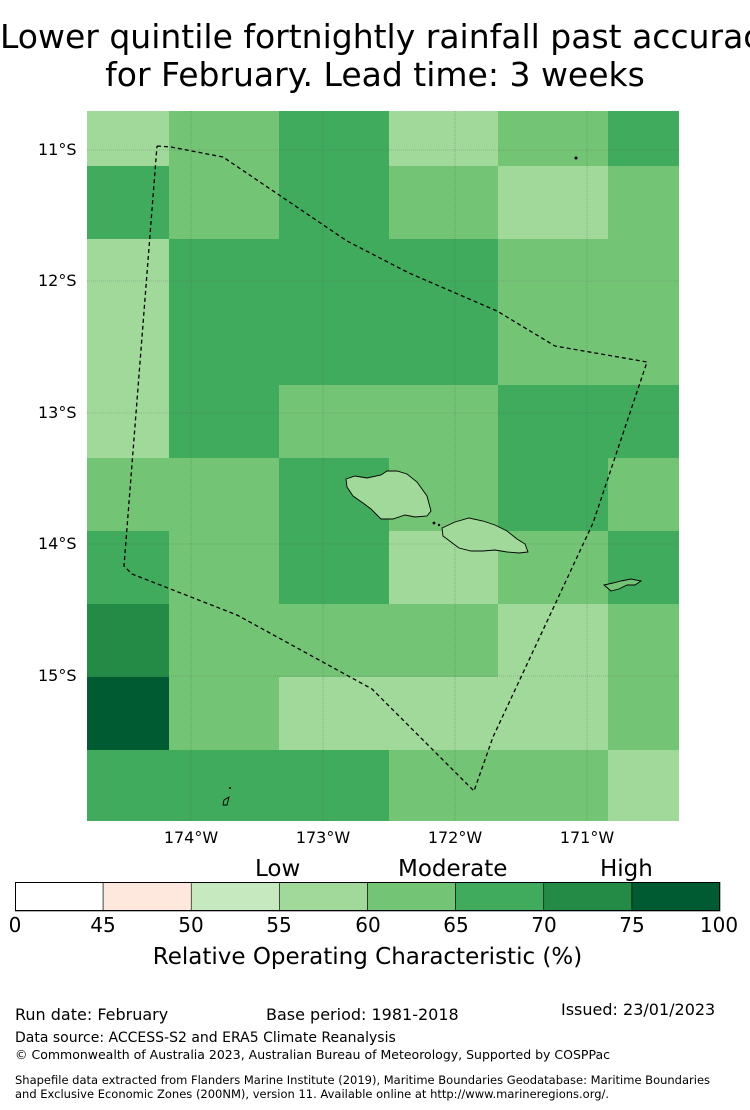 This screenshot has height=1110, width=750. What do you see at coordinates (443, 640) in the screenshot?
I see `heatmap-cell-r7-c3` at bounding box center [443, 640].